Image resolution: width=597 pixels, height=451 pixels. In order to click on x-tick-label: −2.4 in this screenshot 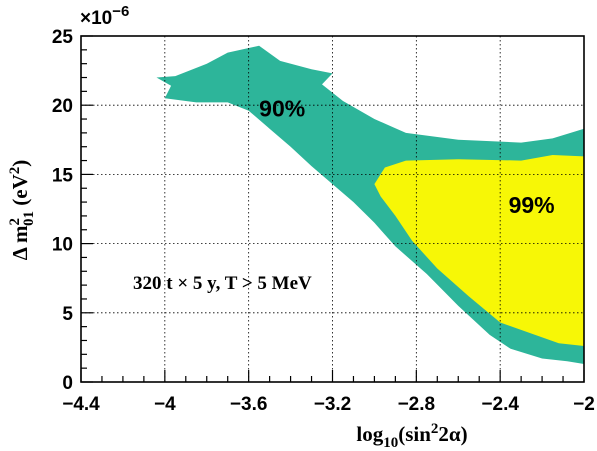, I will do `click(500, 404)`.